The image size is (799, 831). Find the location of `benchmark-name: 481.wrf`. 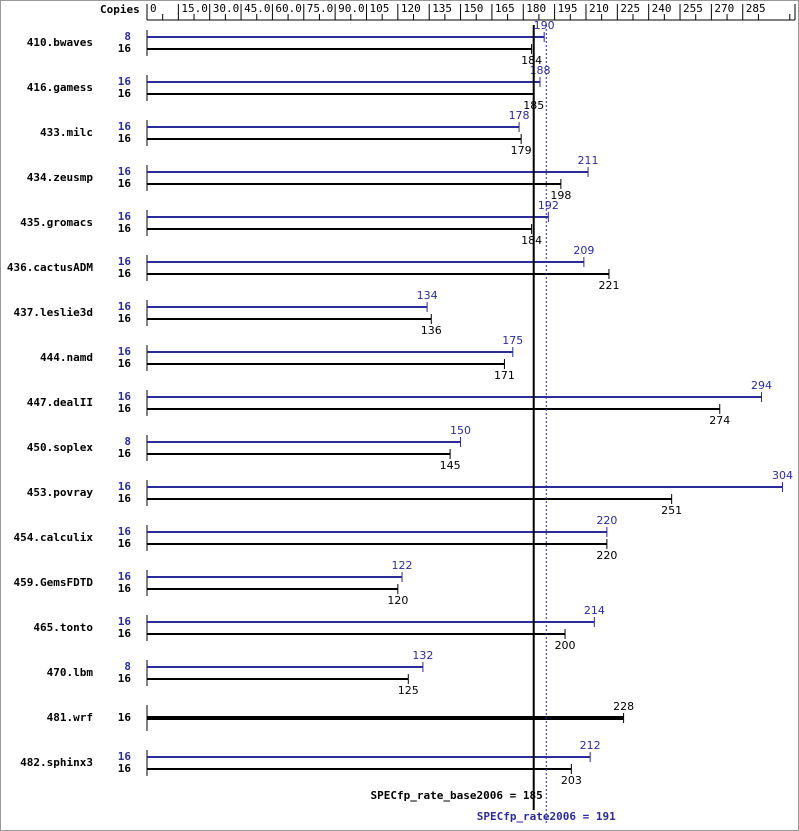

benchmark-name: 481.wrf is located at coordinates (70, 717).